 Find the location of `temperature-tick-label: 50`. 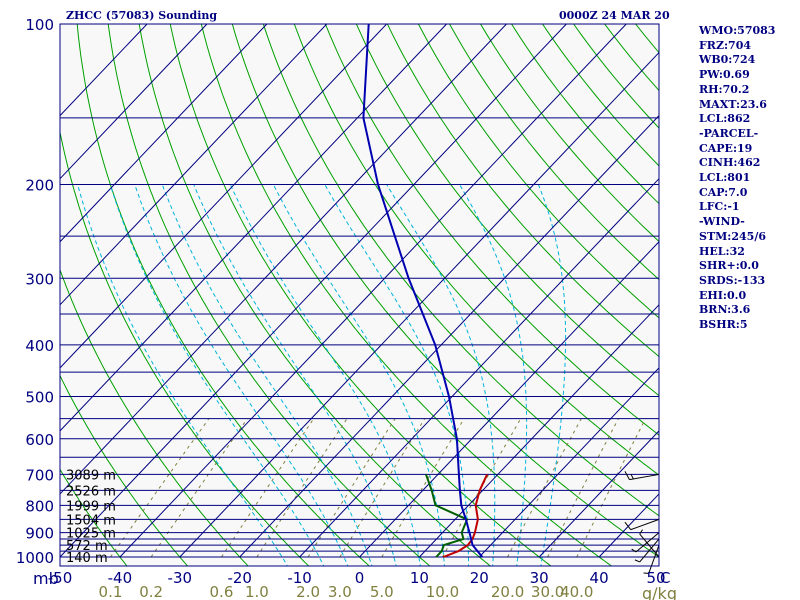

temperature-tick-label: 50 is located at coordinates (655, 578).